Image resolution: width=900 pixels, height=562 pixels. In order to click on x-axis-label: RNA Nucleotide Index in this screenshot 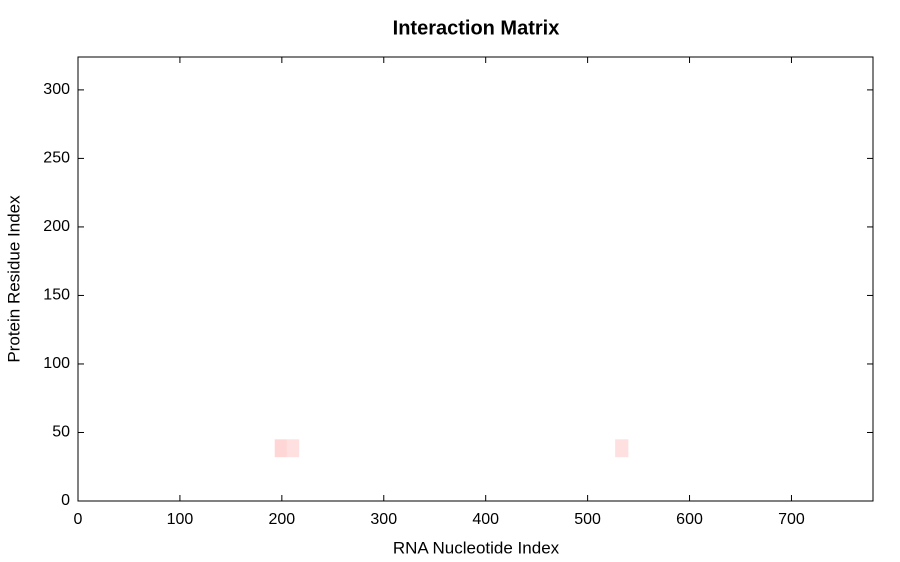, I will do `click(476, 547)`.